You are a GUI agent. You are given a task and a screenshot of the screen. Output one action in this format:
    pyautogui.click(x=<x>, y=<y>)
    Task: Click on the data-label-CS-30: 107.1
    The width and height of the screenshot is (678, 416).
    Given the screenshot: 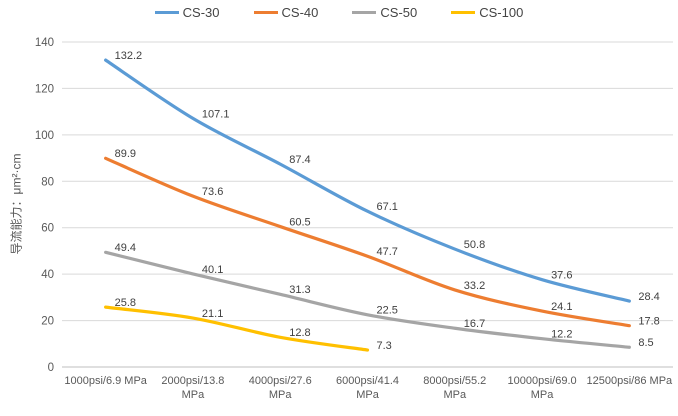 What is the action you would take?
    pyautogui.click(x=216, y=114)
    